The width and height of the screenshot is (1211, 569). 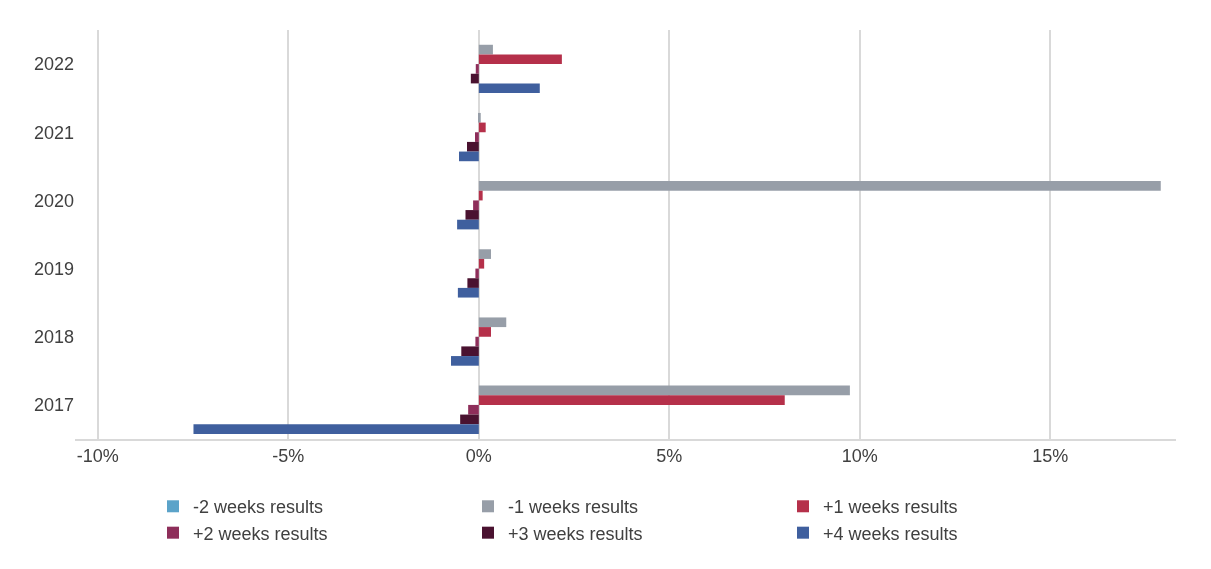 I want to click on x-tick-label: 10%, so click(x=859, y=456).